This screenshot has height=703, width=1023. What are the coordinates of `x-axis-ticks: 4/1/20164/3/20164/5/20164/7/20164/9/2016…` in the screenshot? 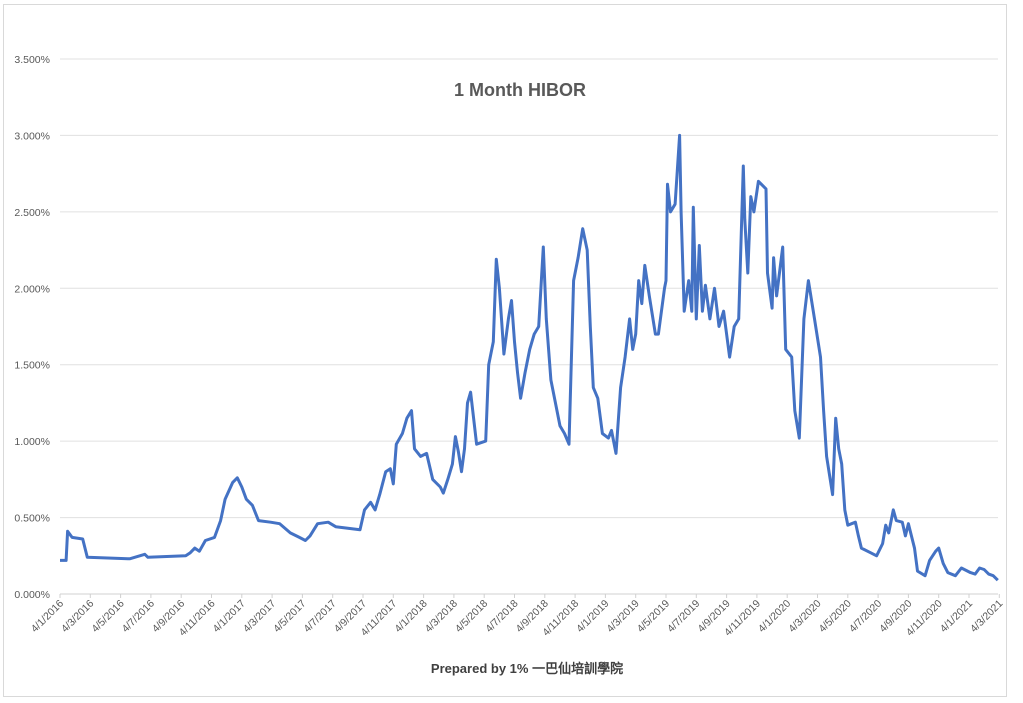 It's located at (517, 616).